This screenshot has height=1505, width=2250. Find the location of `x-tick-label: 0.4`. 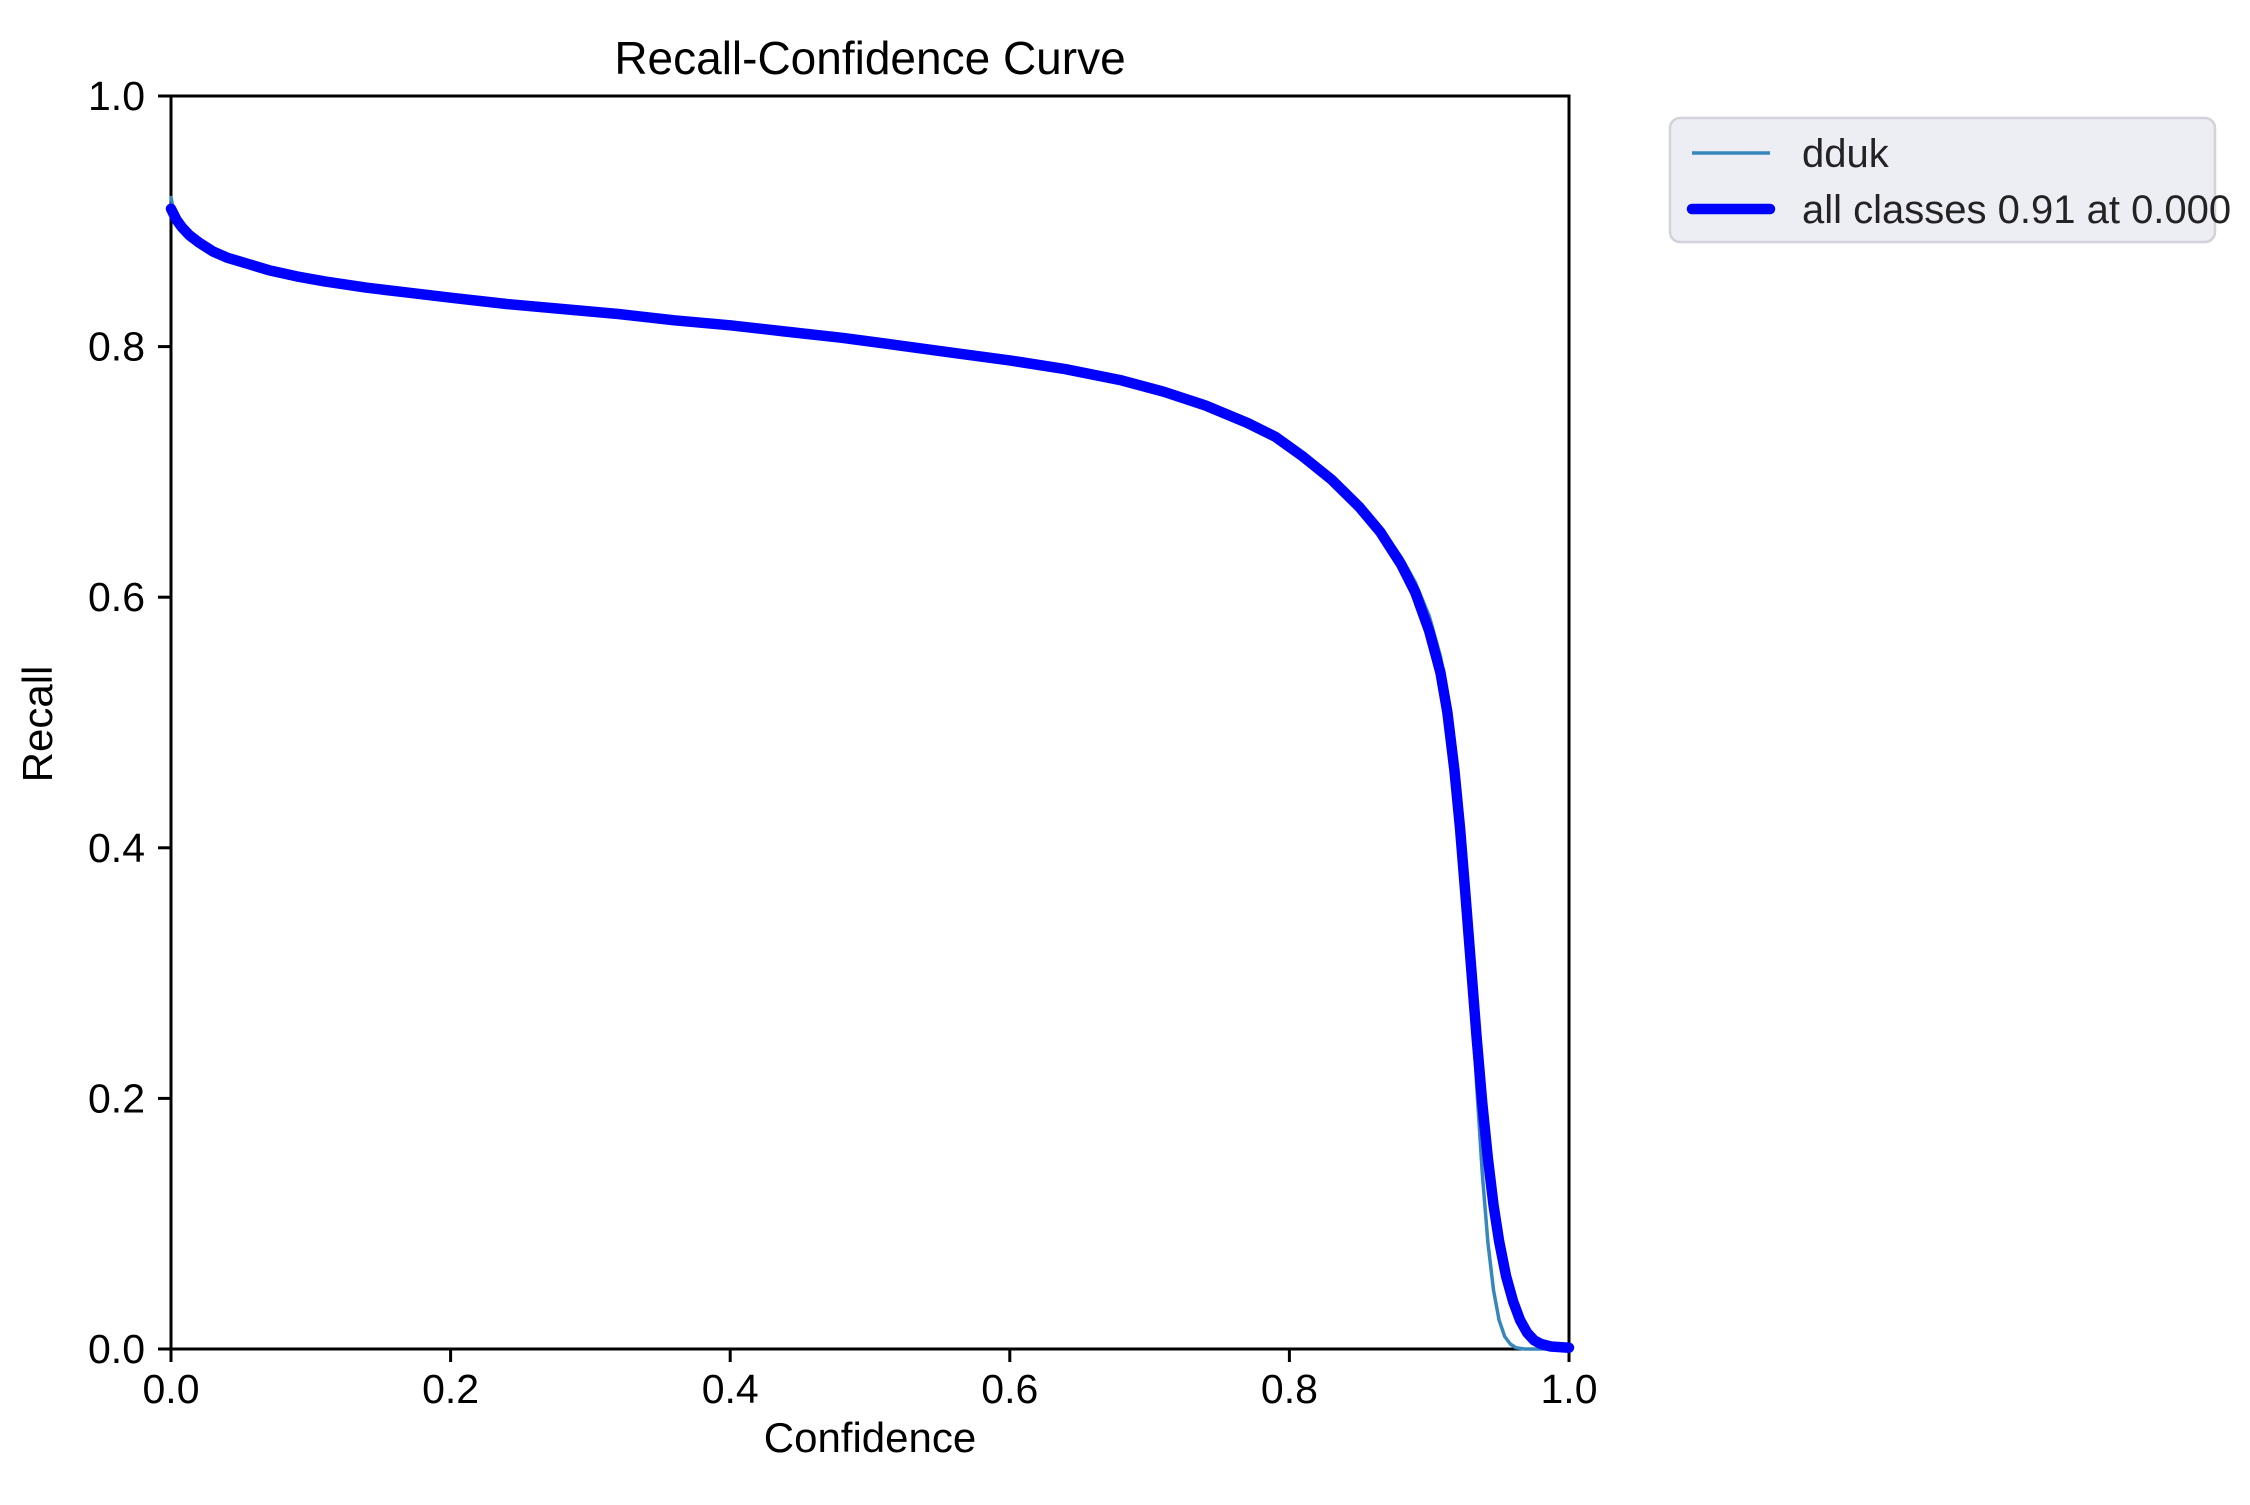

x-tick-label: 0.4 is located at coordinates (730, 1389).